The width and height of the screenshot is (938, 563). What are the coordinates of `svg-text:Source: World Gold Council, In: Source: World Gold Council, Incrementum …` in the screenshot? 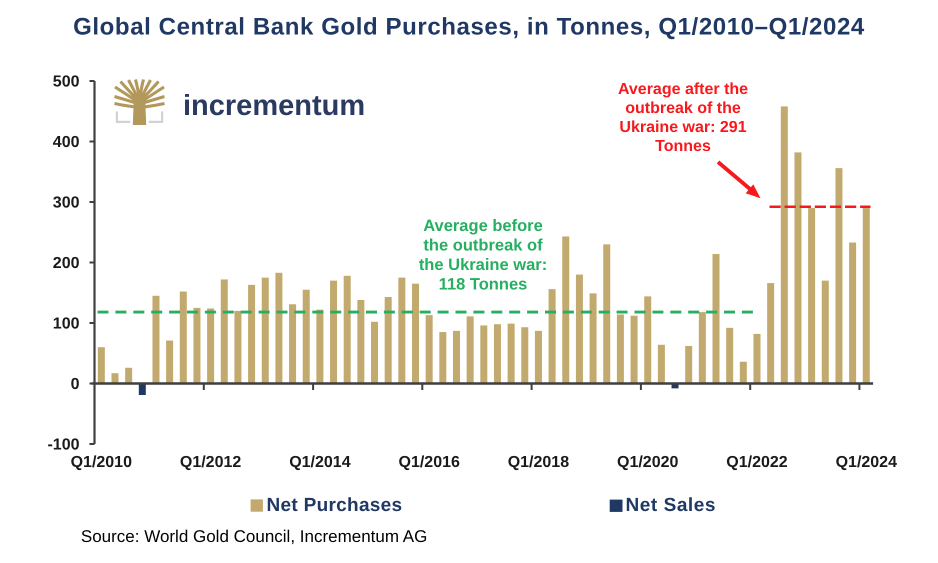 It's located at (254, 536).